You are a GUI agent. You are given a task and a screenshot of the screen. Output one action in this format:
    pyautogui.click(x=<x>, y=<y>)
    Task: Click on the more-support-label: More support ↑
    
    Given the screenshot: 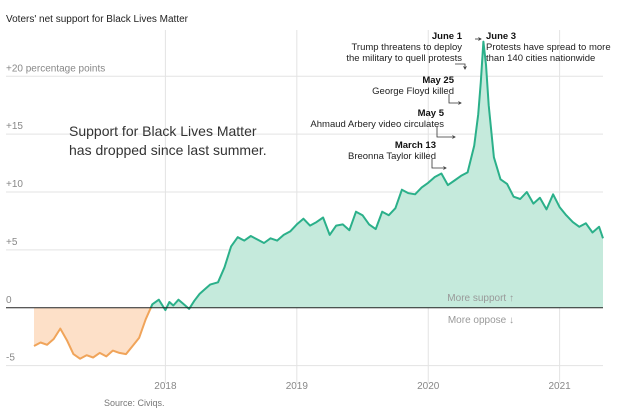 What is the action you would take?
    pyautogui.click(x=480, y=298)
    